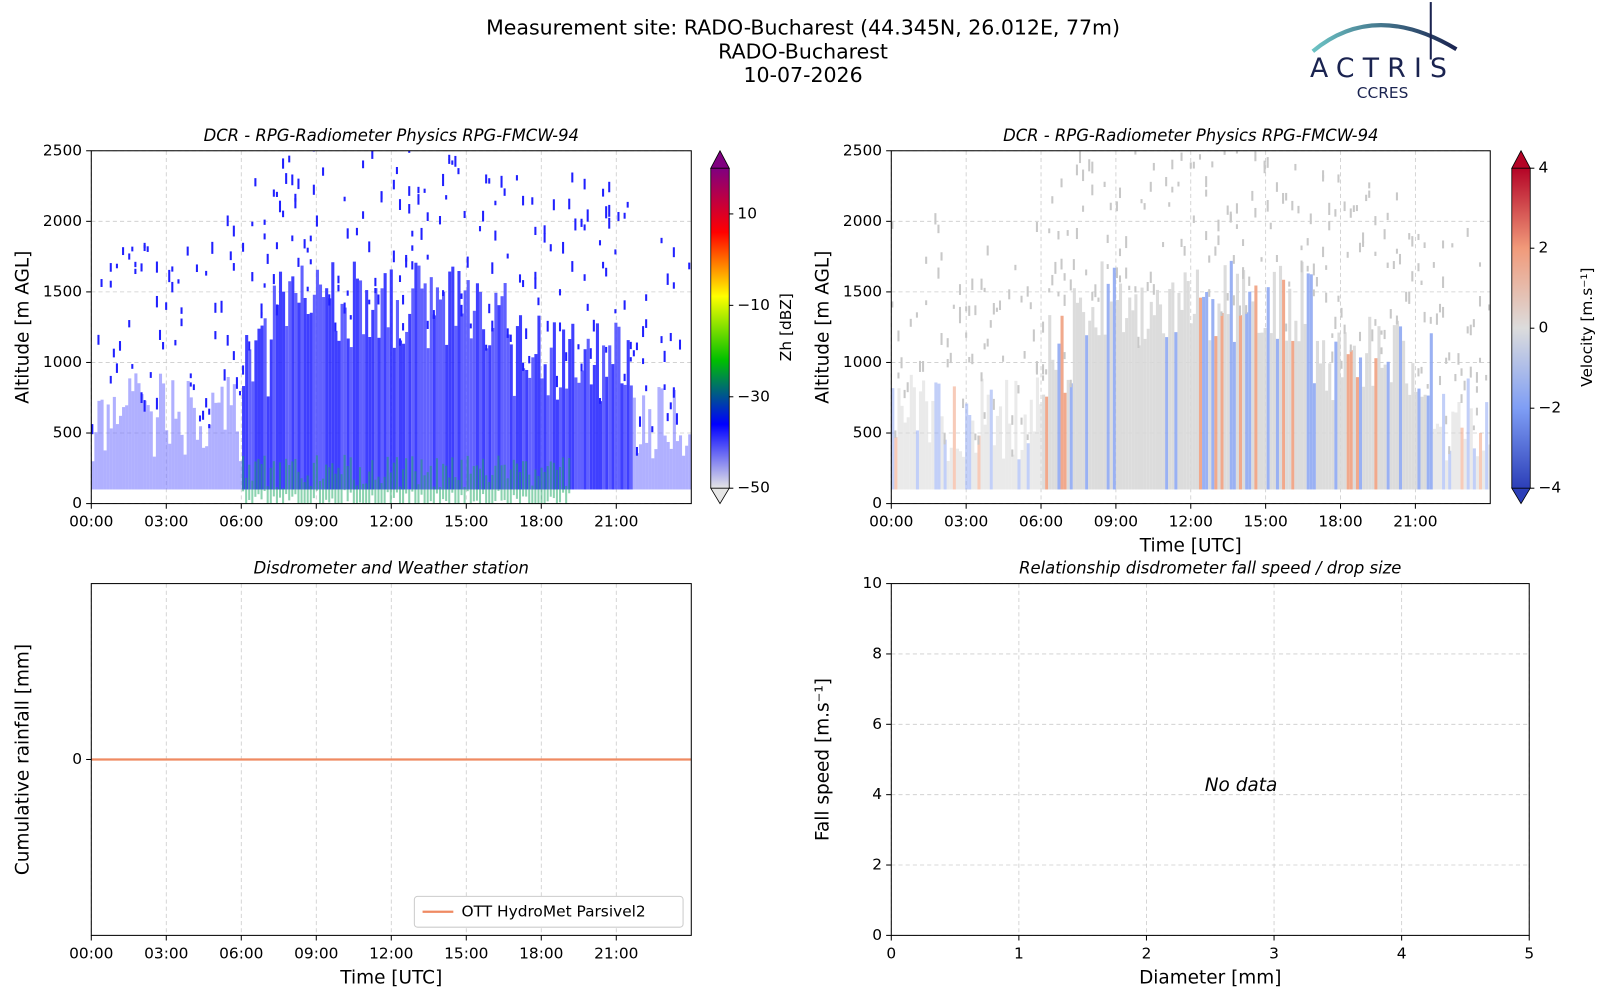 The width and height of the screenshot is (1600, 1000). What do you see at coordinates (1383, 93) in the screenshot?
I see `logo-sub: CCRES` at bounding box center [1383, 93].